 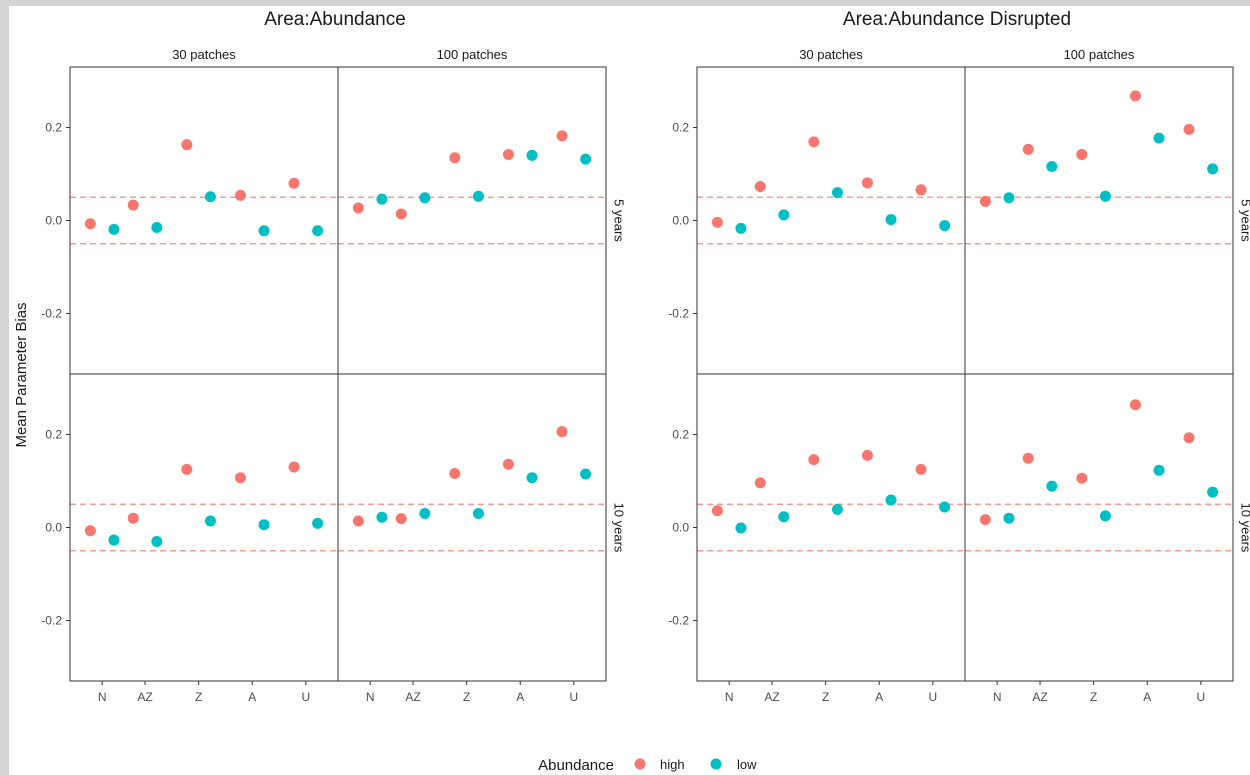 I want to click on facet-col-label: 30 patches, so click(x=831, y=54).